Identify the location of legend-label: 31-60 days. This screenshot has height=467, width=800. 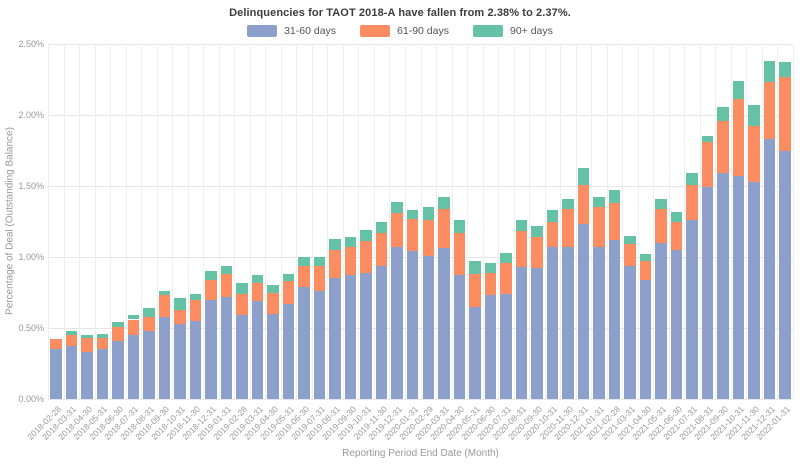
(310, 31).